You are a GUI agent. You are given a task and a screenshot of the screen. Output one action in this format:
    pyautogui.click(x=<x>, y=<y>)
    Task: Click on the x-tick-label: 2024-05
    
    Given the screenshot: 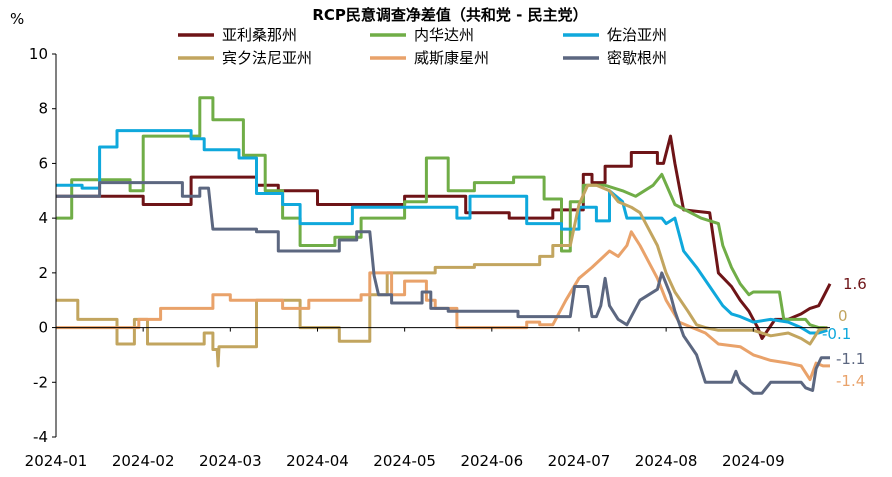 What is the action you would take?
    pyautogui.click(x=404, y=461)
    